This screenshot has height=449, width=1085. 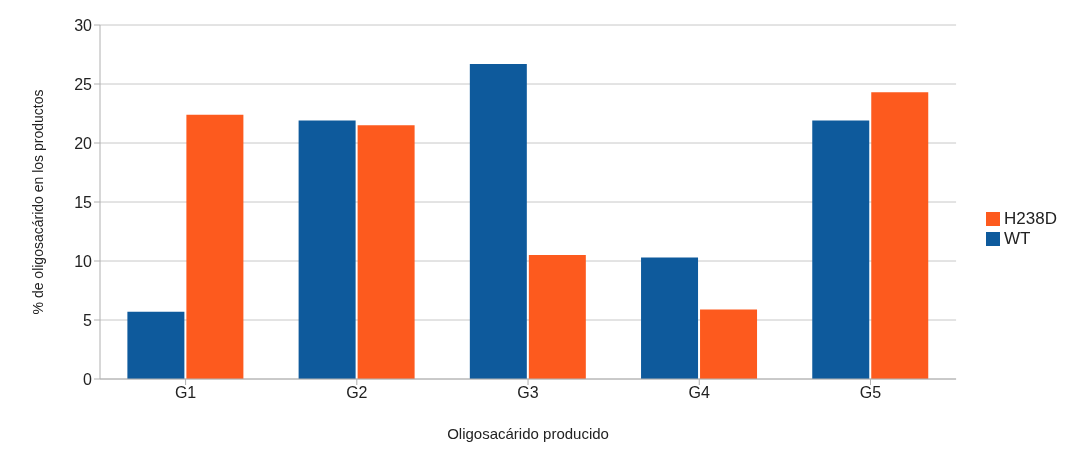 What do you see at coordinates (699, 393) in the screenshot?
I see `x-tick-label: G4` at bounding box center [699, 393].